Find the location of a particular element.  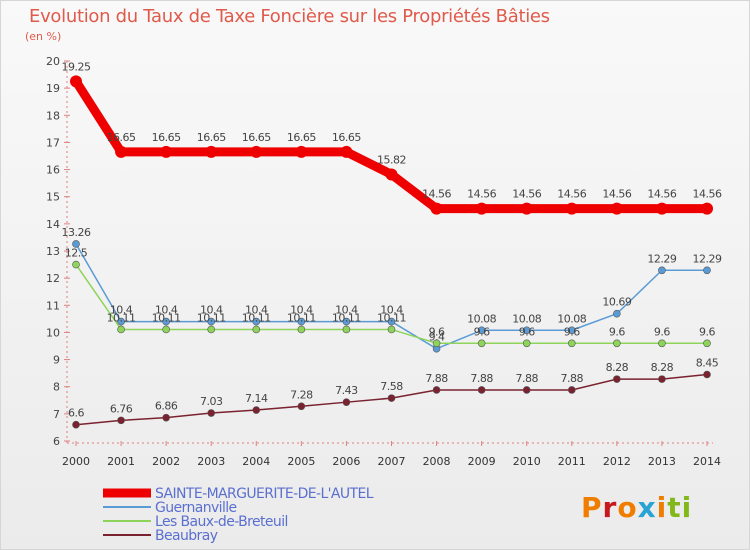

logo-letter: r is located at coordinates (610, 507).